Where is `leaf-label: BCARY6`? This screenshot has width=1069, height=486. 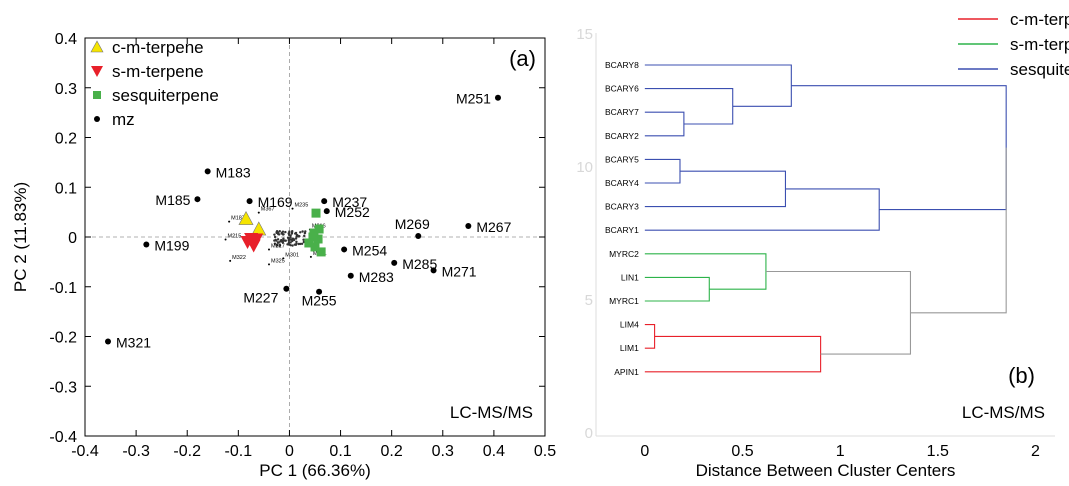 leaf-label: BCARY6 is located at coordinates (622, 89).